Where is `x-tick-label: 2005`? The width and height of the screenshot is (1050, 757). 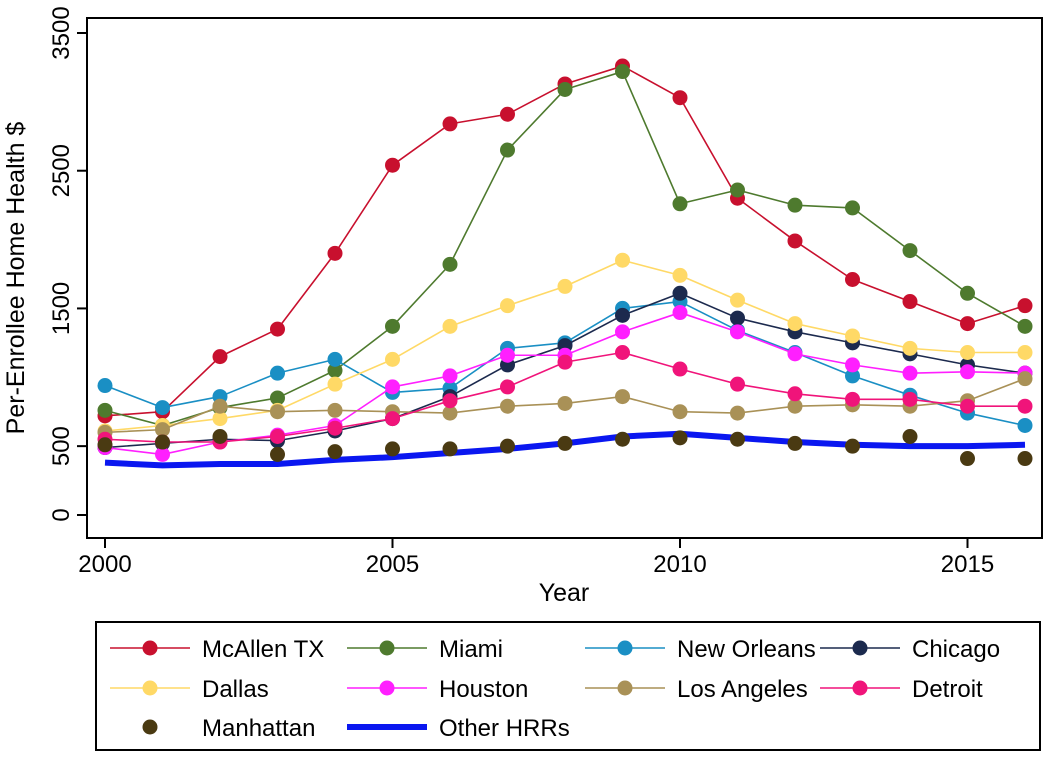 x-tick-label: 2005 is located at coordinates (392, 564).